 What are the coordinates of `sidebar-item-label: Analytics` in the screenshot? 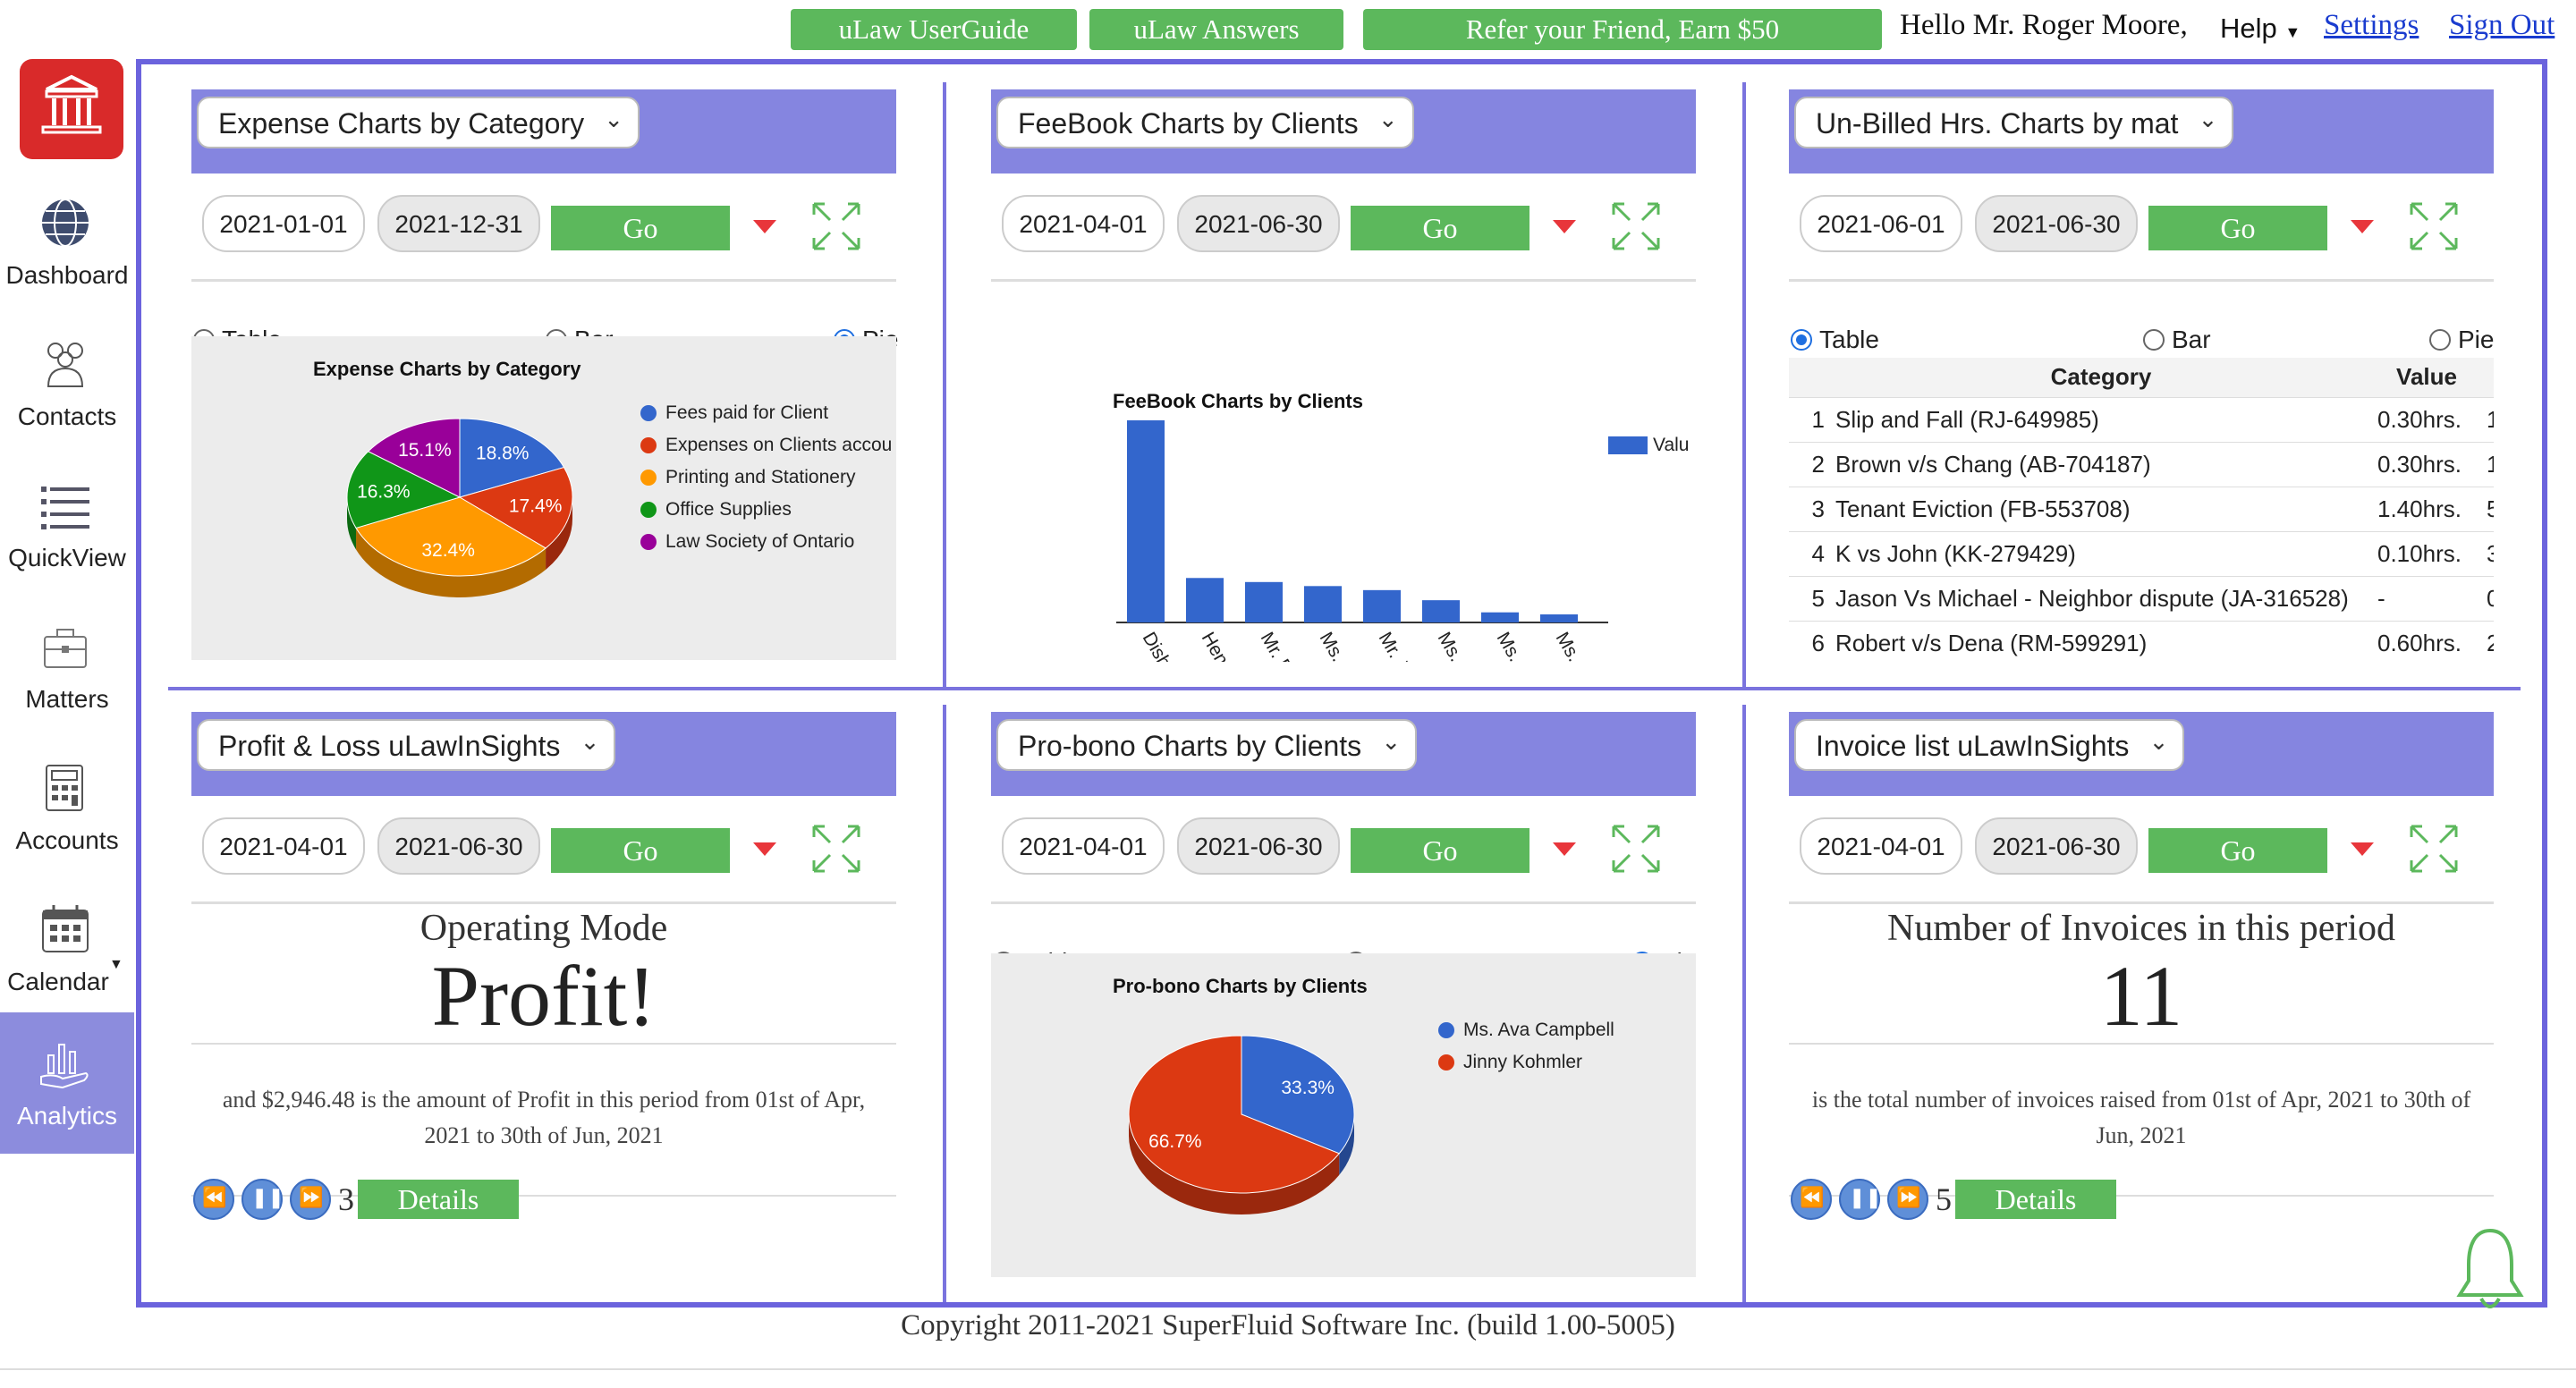 It's located at (67, 1116).